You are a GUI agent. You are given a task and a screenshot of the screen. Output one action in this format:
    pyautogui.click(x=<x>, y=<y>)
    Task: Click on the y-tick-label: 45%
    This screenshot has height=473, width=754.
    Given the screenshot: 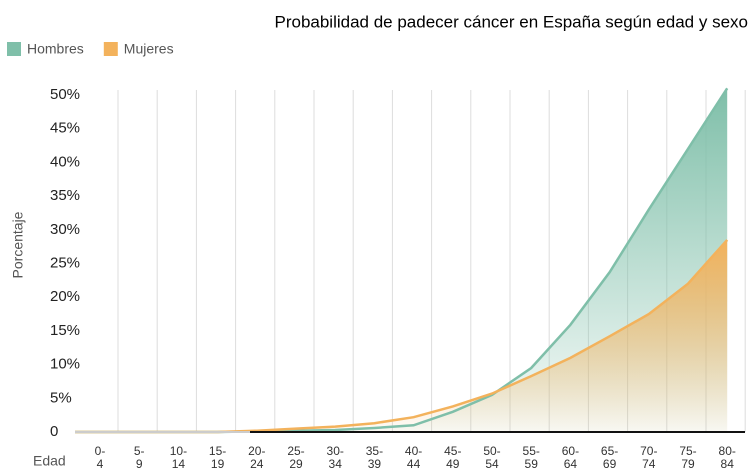 What is the action you would take?
    pyautogui.click(x=65, y=128)
    